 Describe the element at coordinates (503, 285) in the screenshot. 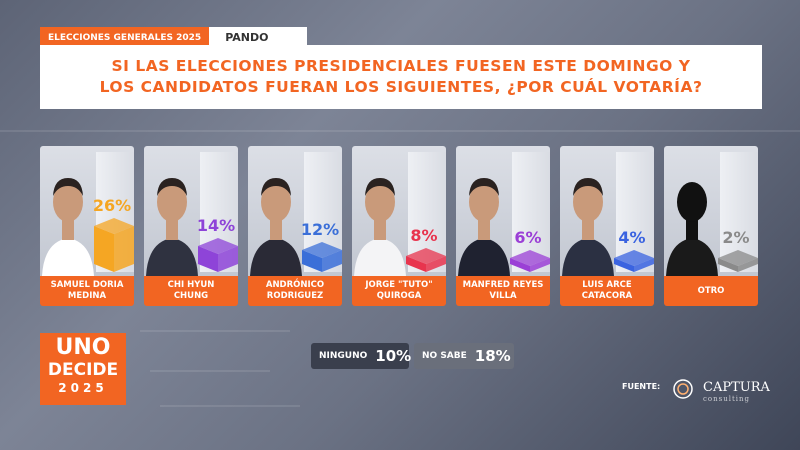

I see `candidate-name-line: MANFRED REYES` at that location.